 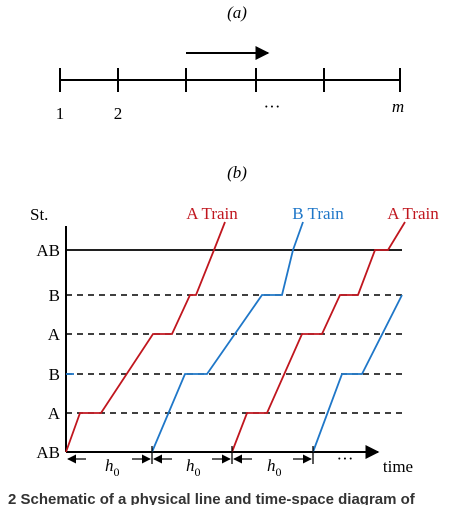 I want to click on x-axis-label: time, so click(x=398, y=466).